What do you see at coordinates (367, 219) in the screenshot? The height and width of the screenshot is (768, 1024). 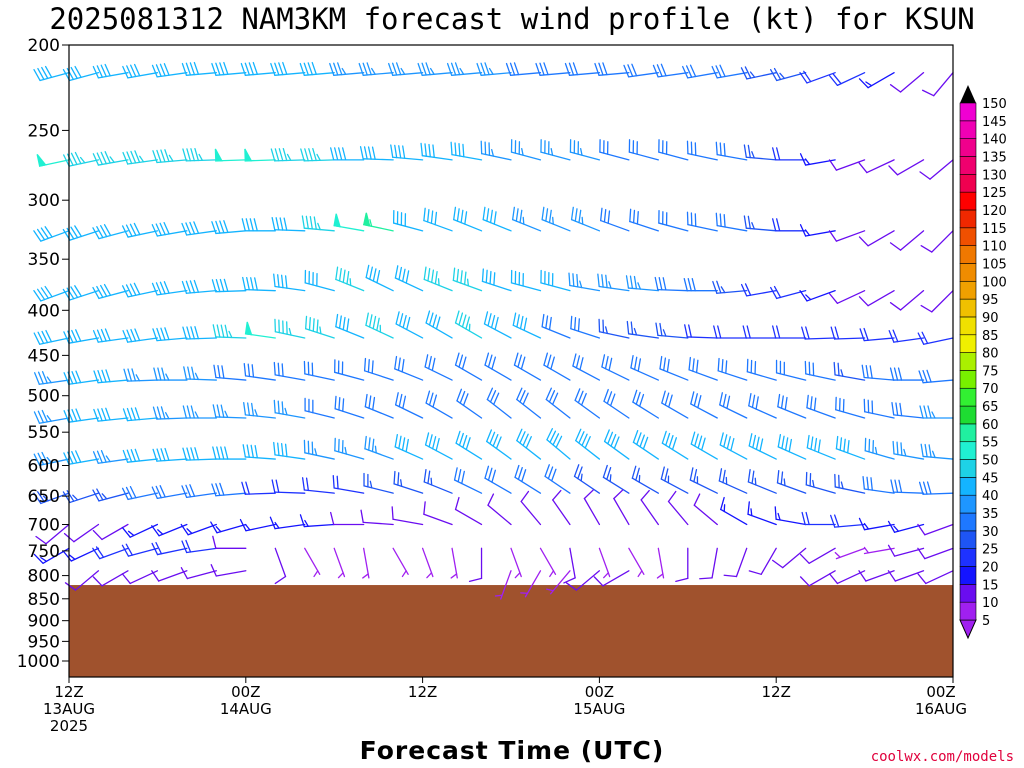 I see `barb-pennant` at bounding box center [367, 219].